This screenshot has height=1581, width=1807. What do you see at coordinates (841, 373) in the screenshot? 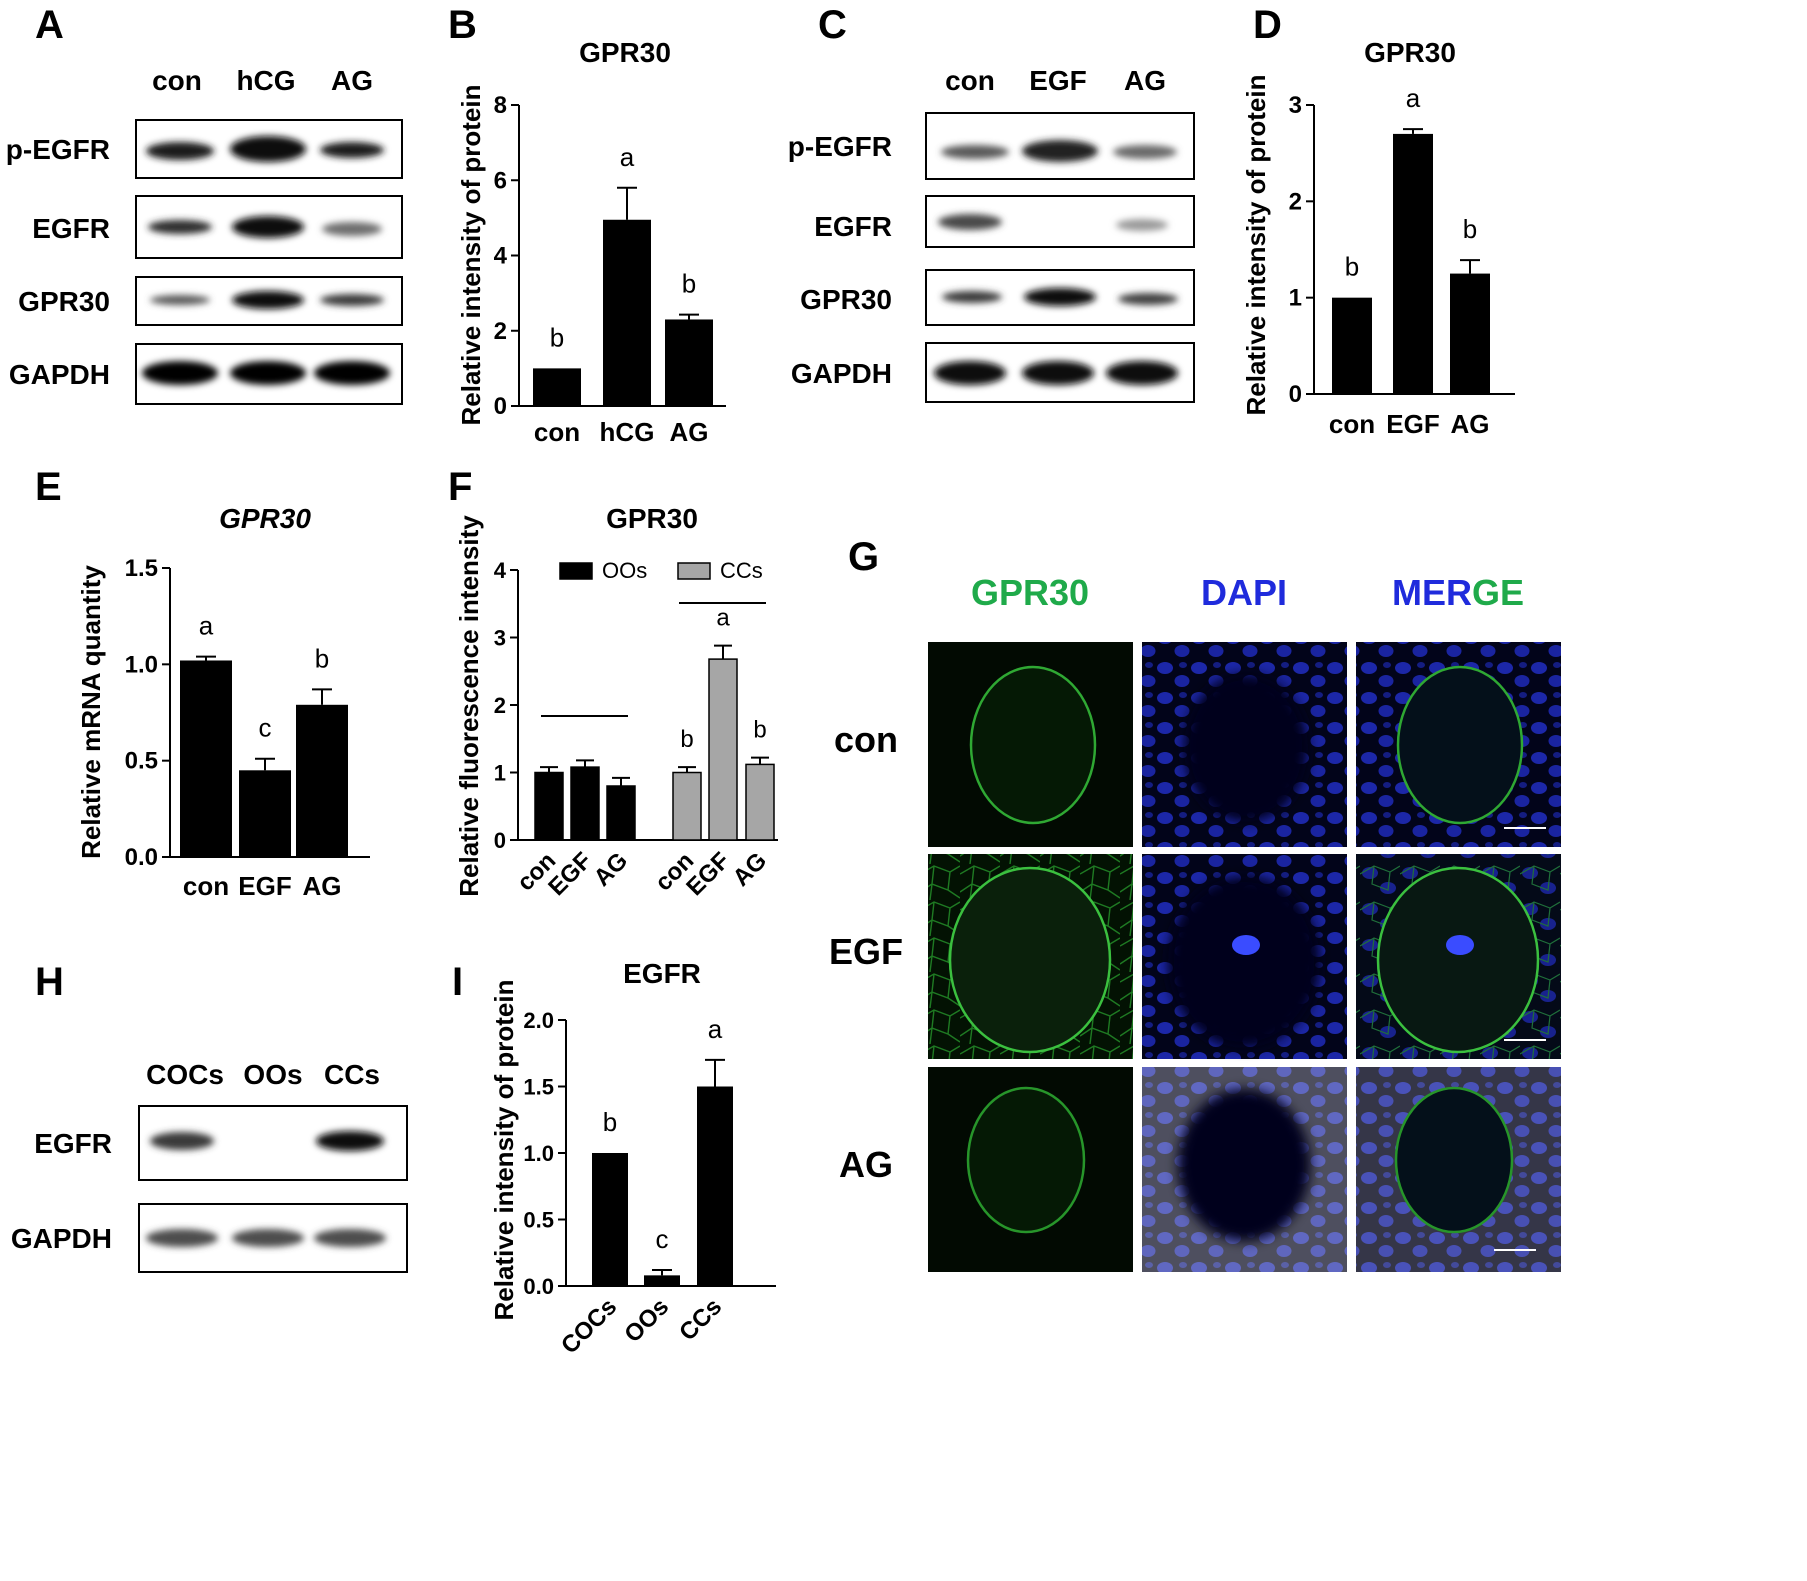
I see `blot-c-row-label: GAPDH` at bounding box center [841, 373].